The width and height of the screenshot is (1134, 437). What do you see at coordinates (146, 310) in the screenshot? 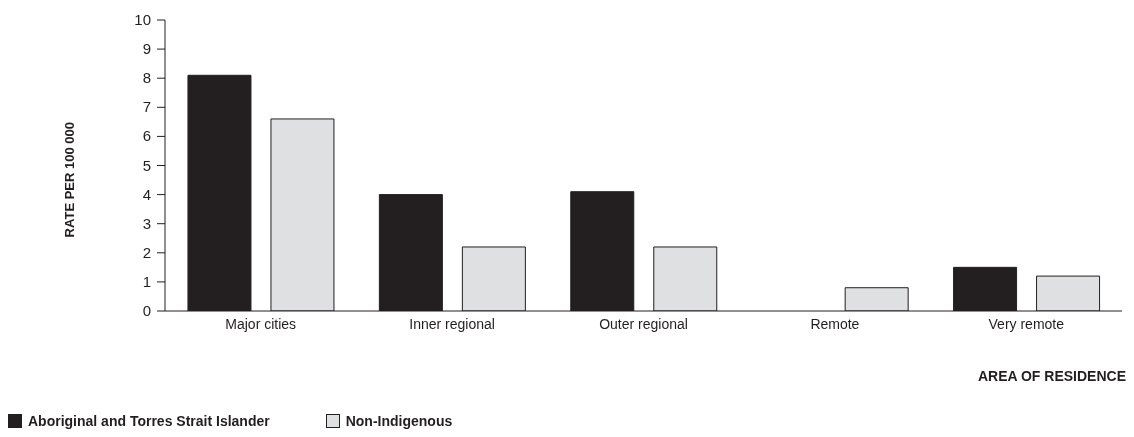
I see `y-tick-label: 0` at bounding box center [146, 310].